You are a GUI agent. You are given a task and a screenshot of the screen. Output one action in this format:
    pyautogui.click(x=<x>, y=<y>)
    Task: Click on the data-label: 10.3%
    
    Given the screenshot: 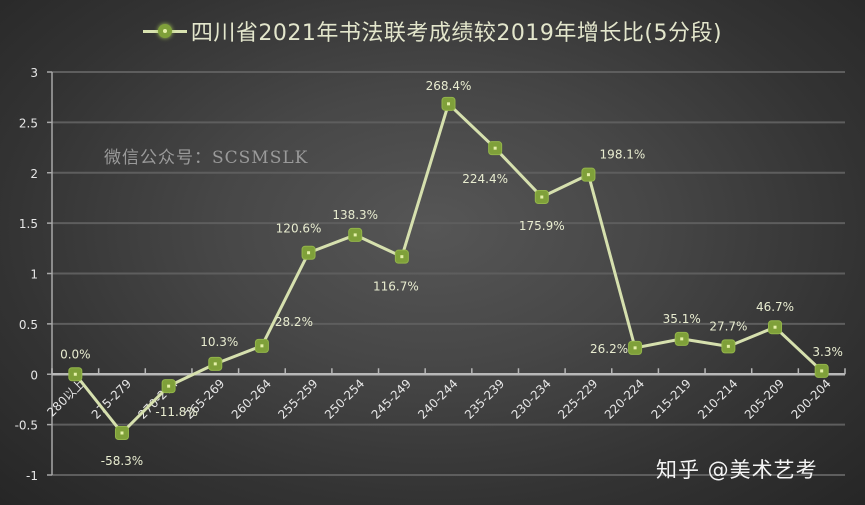 What is the action you would take?
    pyautogui.click(x=219, y=342)
    